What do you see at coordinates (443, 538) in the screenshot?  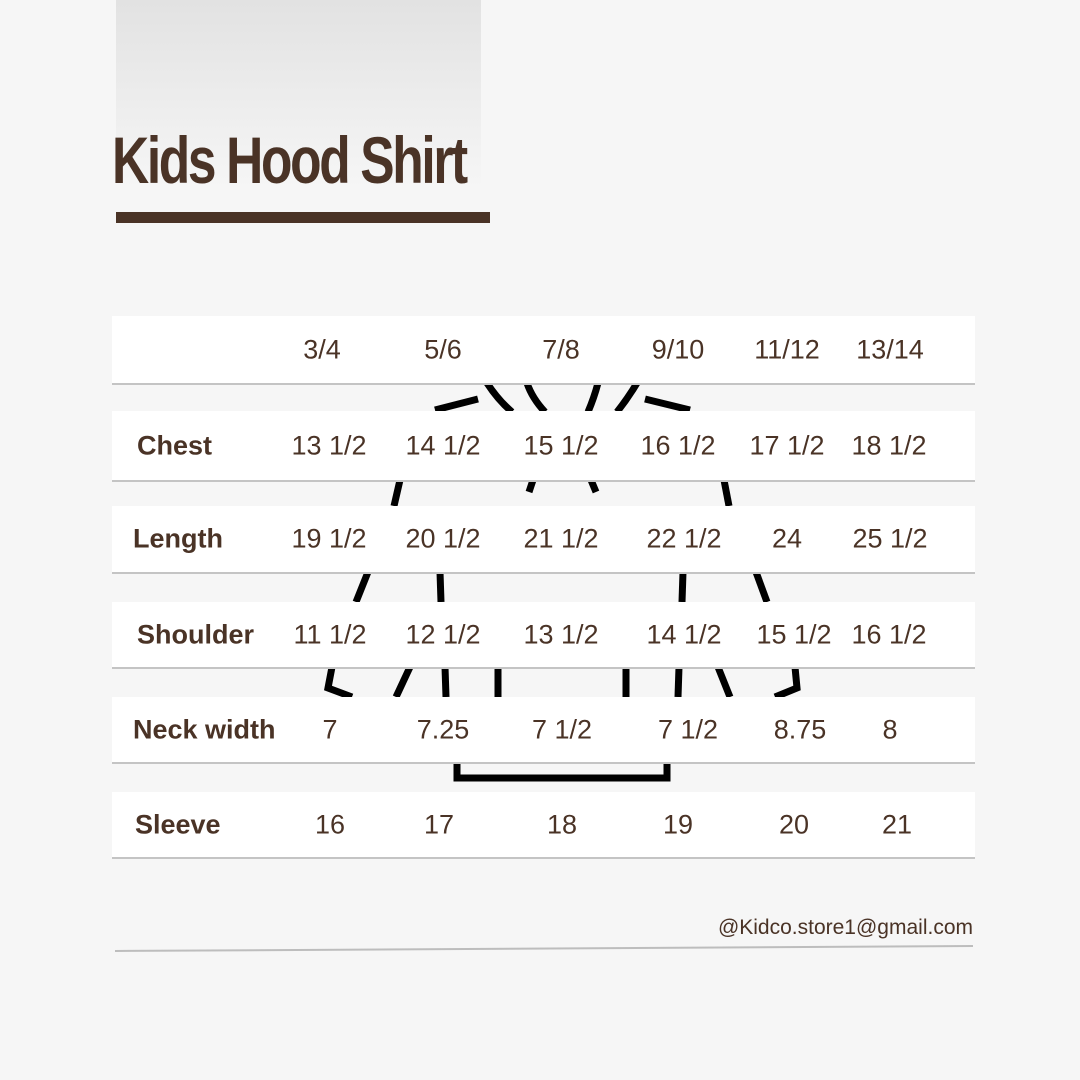 I see `table-cell: 20 1/2` at bounding box center [443, 538].